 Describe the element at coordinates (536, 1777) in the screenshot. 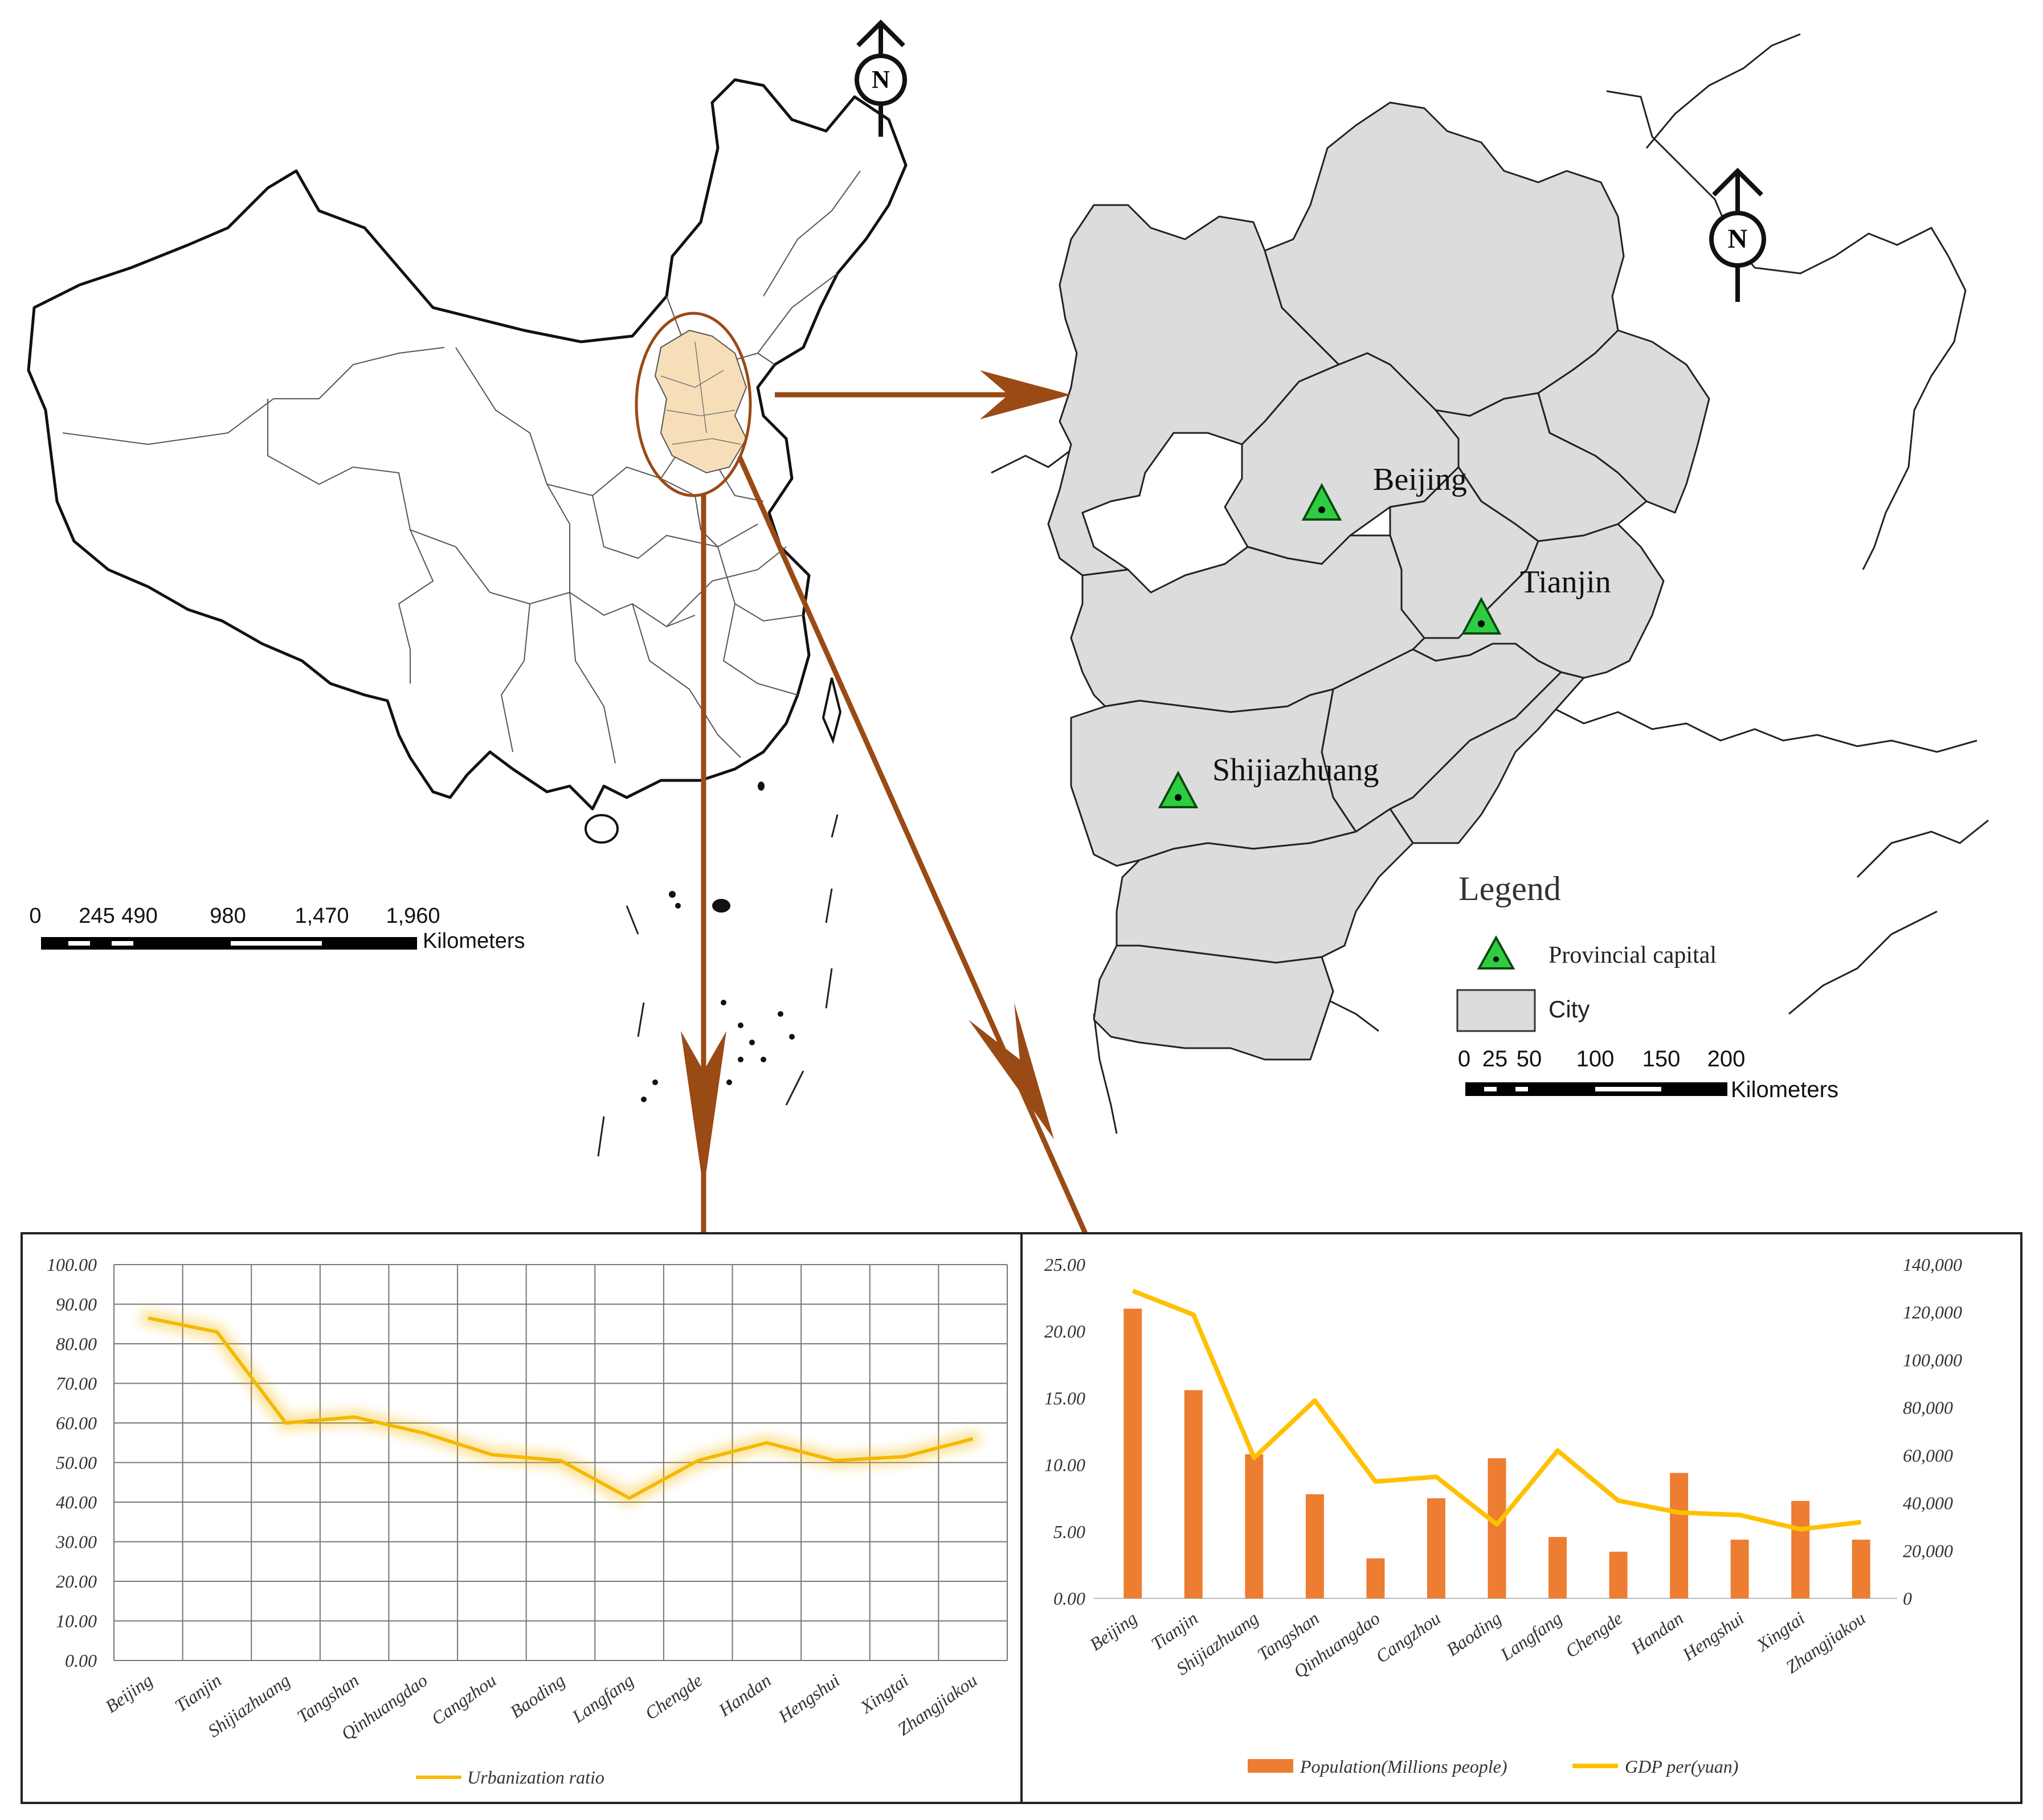

I see `legend-label: Urbanization ratio` at that location.